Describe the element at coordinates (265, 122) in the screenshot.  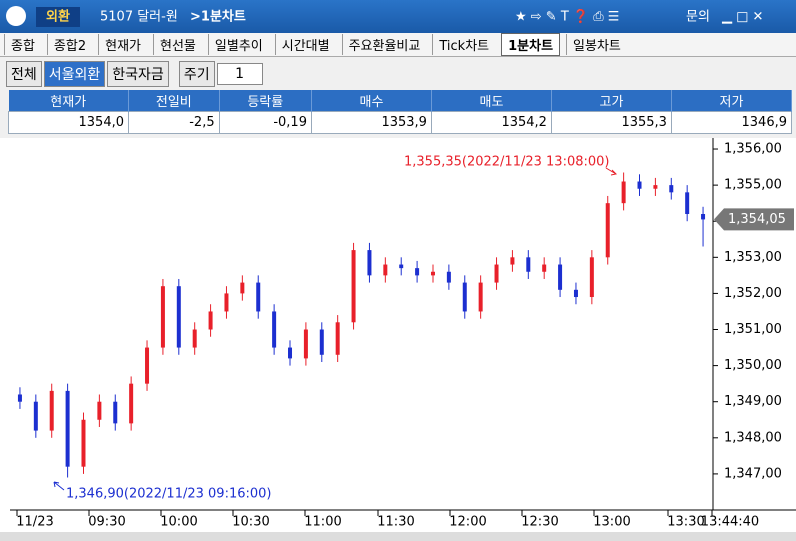
I see `quote-value: -0,19` at that location.